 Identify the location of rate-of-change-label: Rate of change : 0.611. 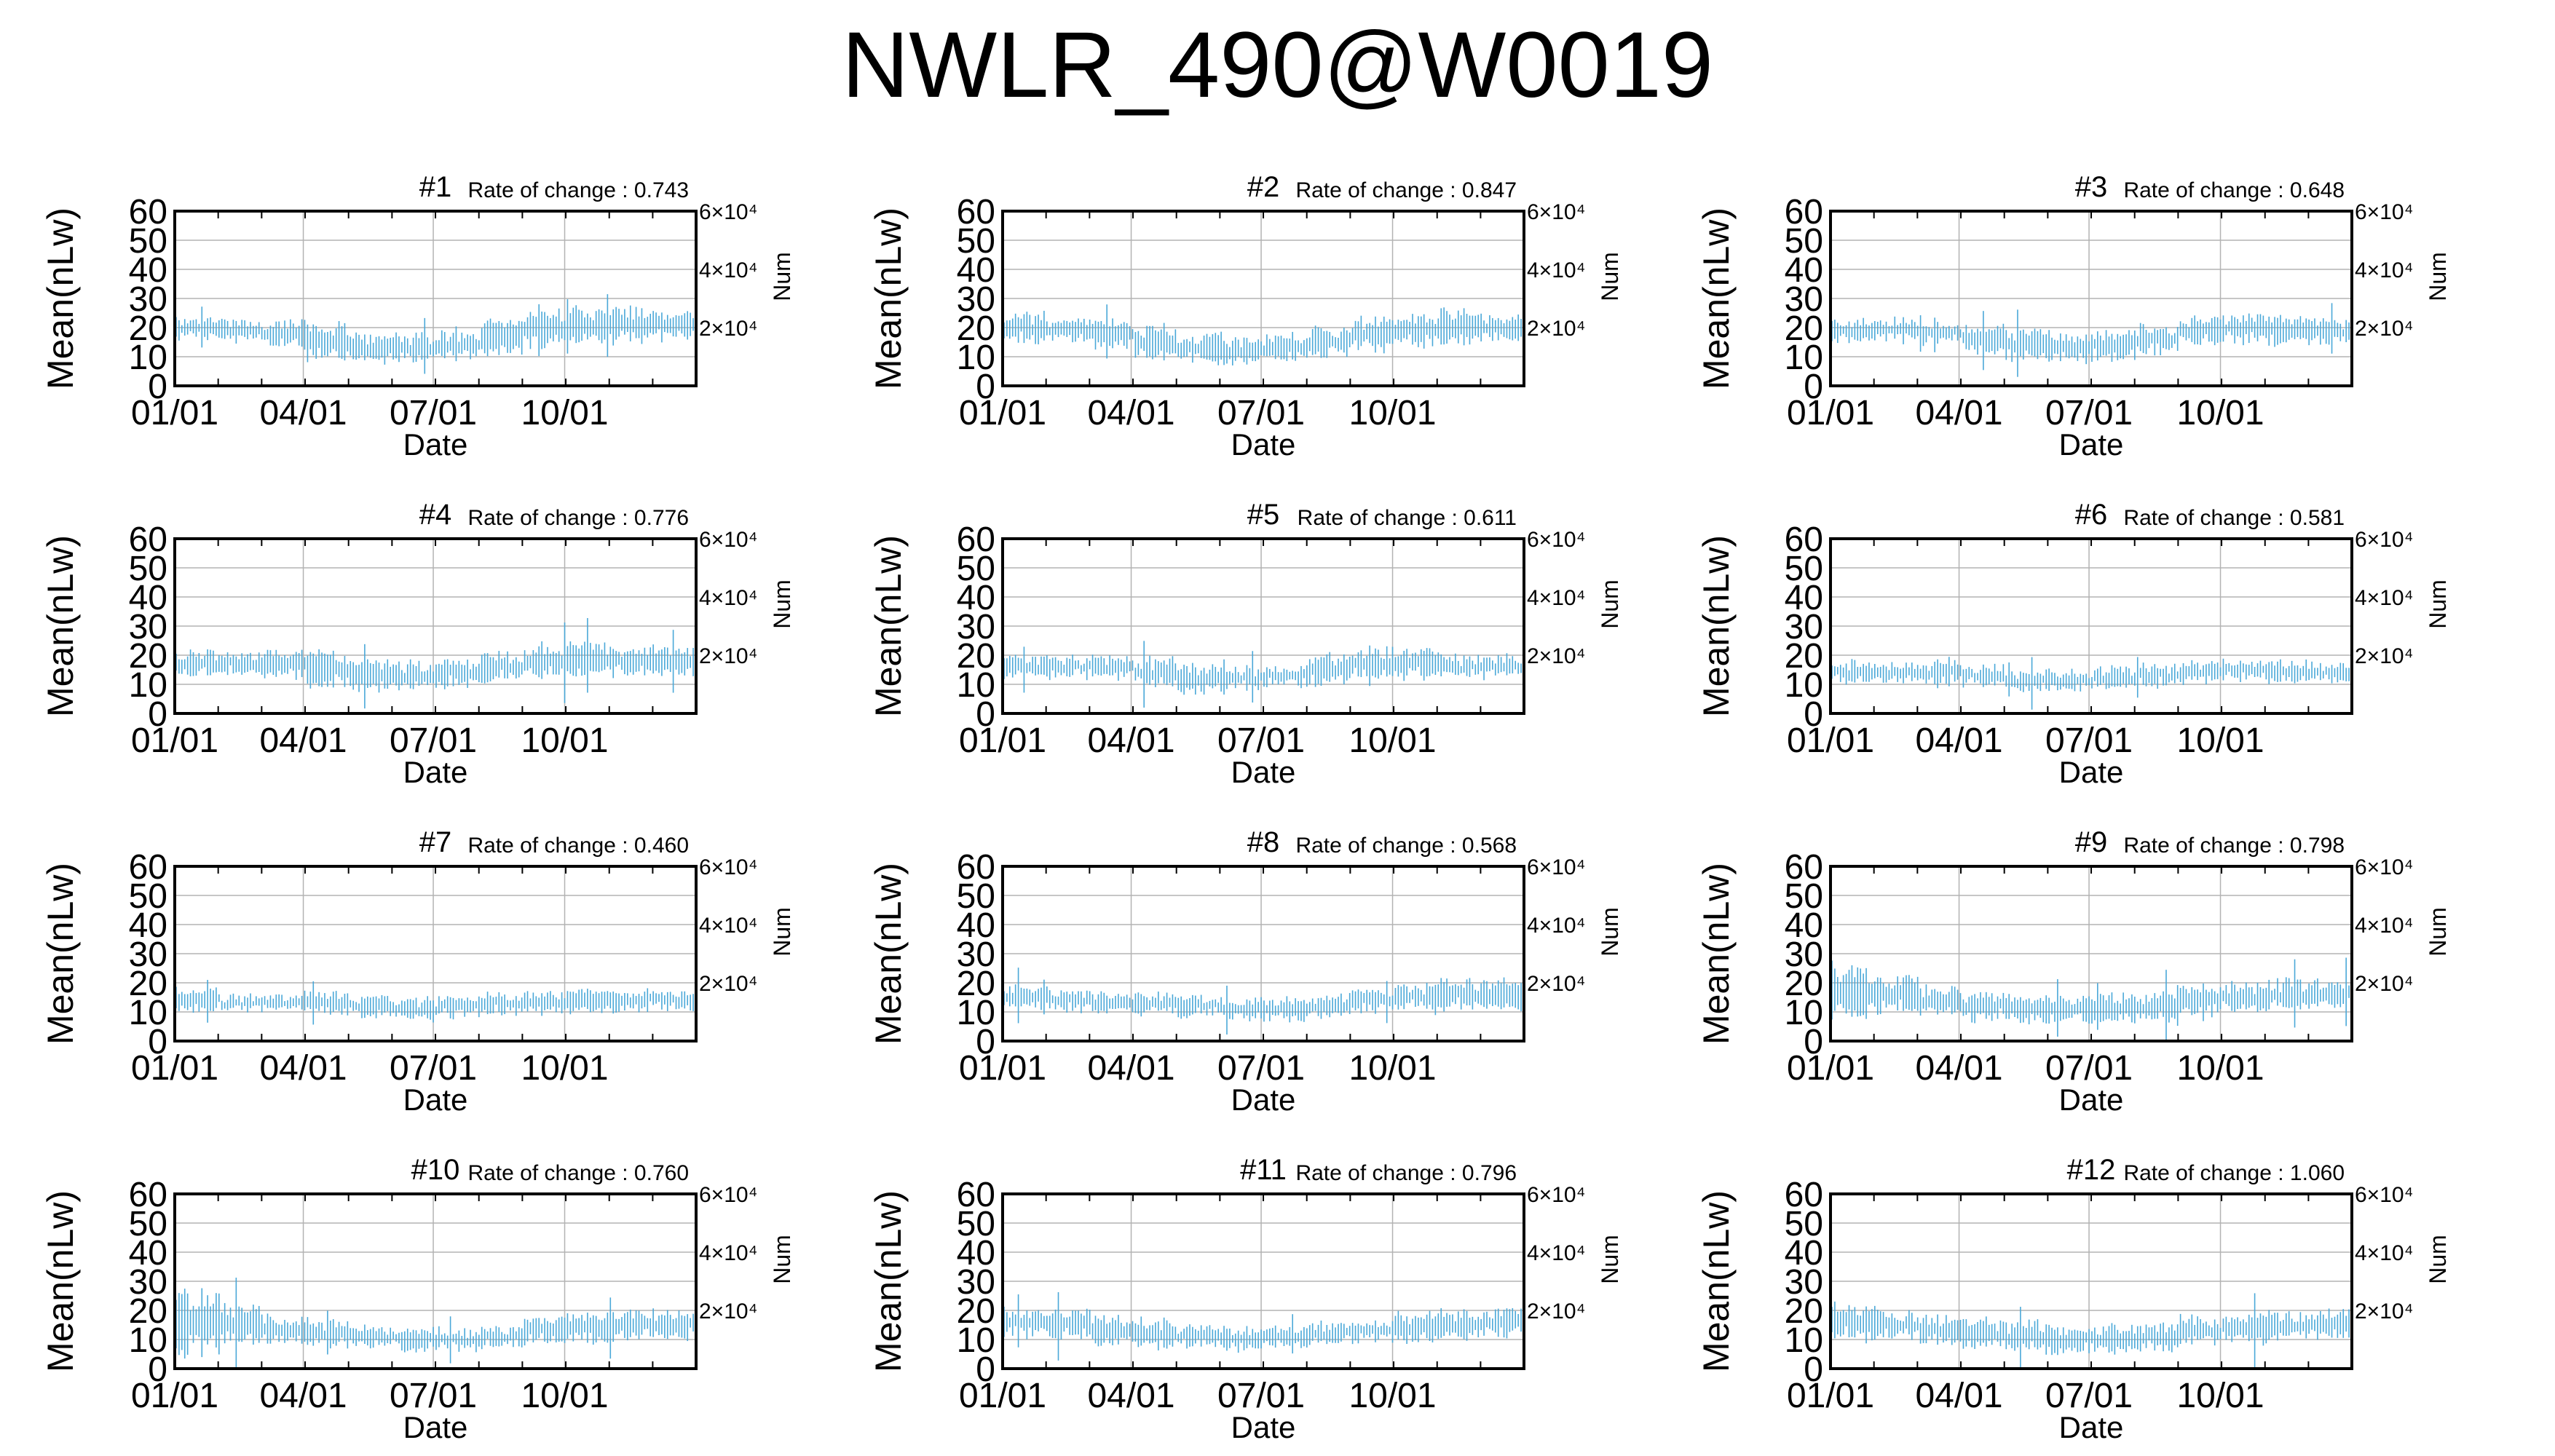
(1407, 518).